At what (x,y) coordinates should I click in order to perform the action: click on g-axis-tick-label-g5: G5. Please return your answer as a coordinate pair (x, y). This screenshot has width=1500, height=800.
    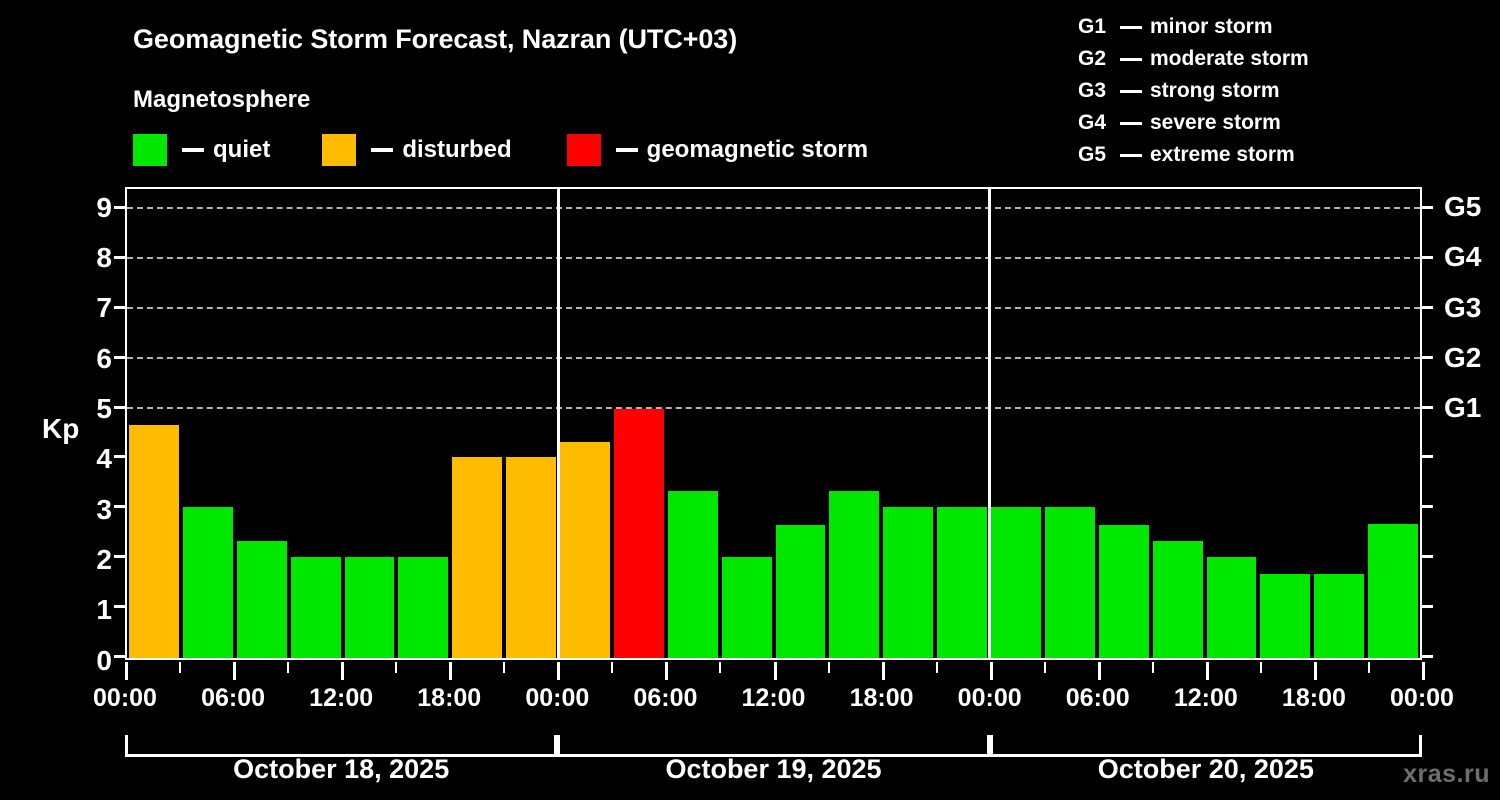
    Looking at the image, I should click on (1463, 207).